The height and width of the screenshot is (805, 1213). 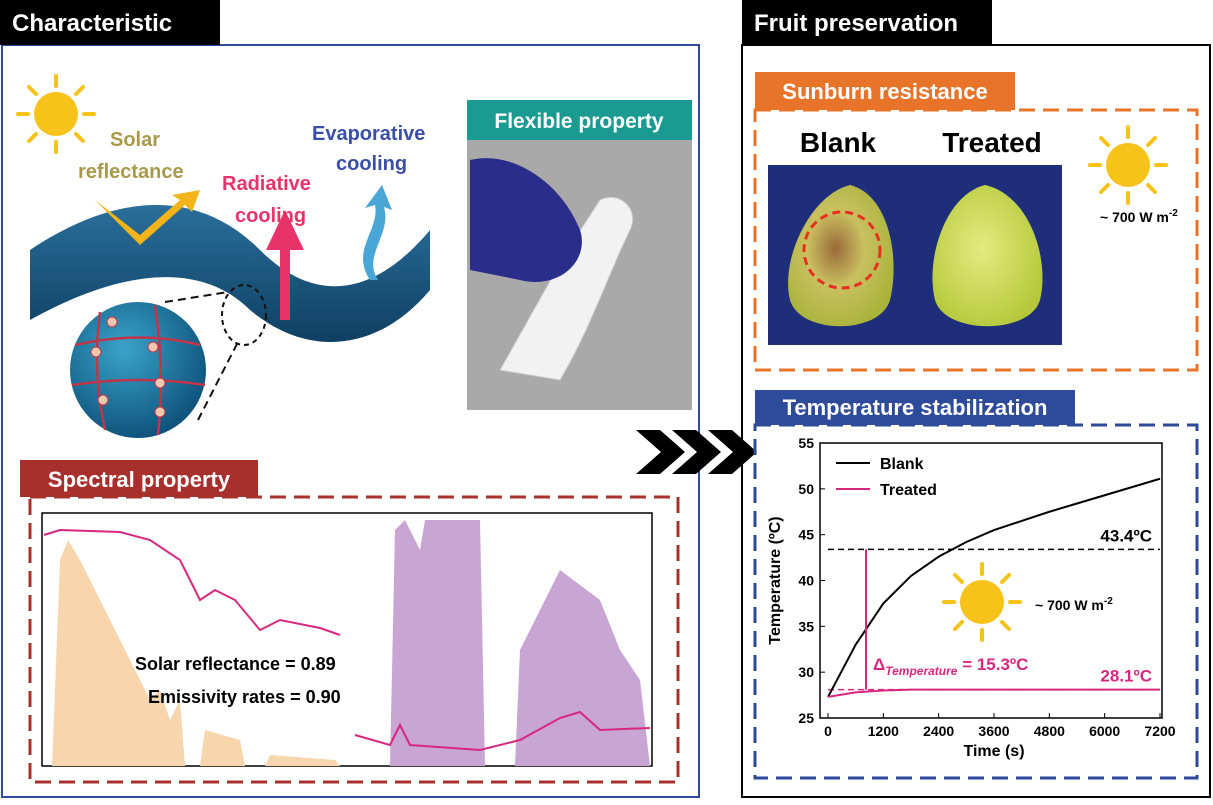 I want to click on label: Blank, so click(x=838, y=142).